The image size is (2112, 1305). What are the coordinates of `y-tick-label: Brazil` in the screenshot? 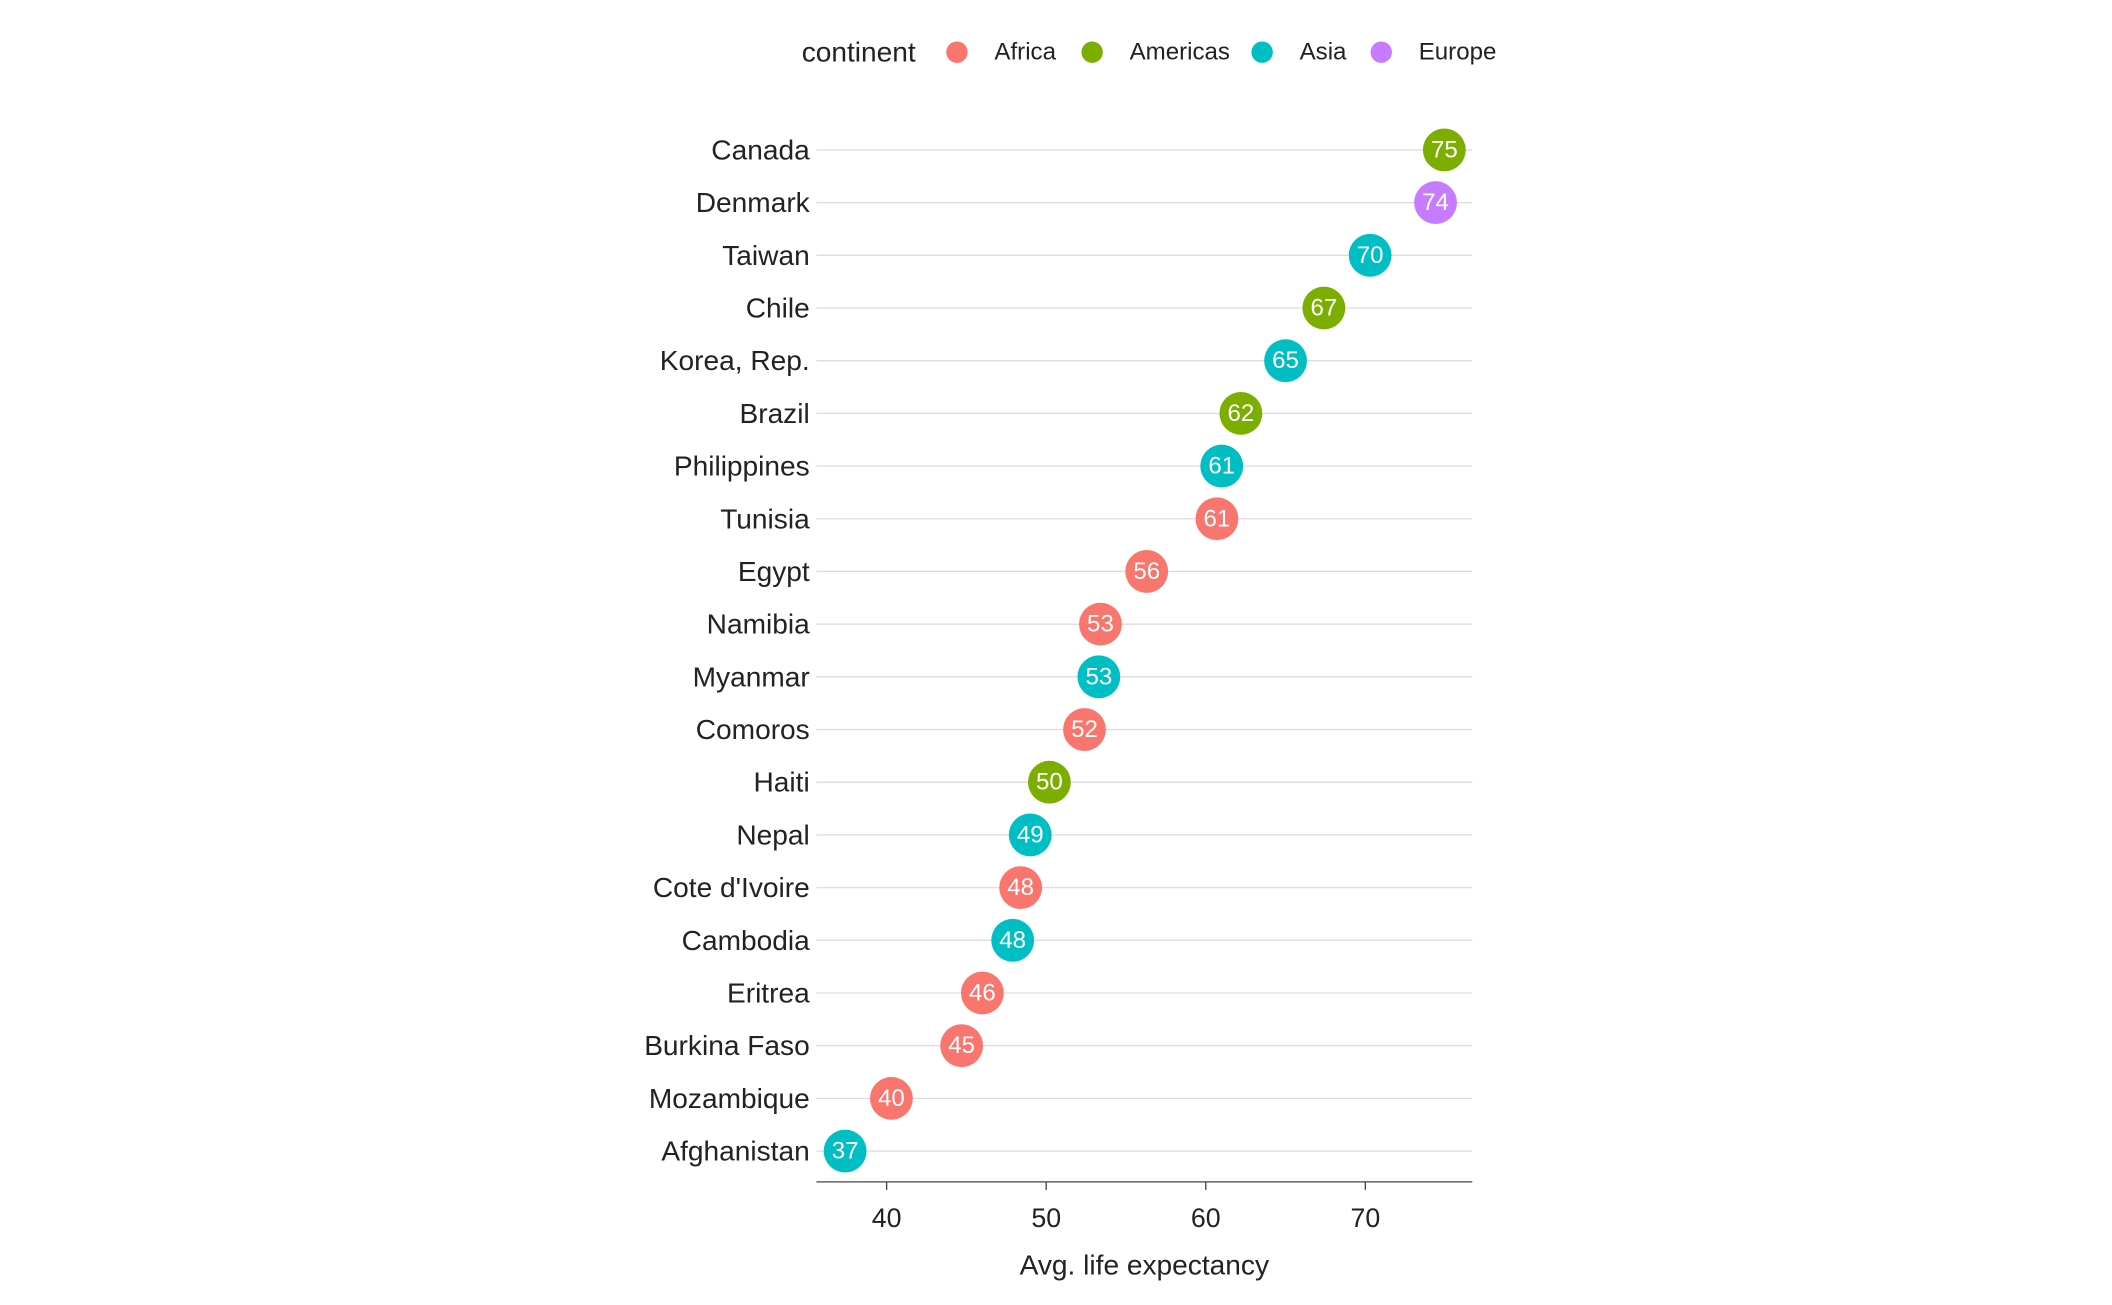 It's located at (774, 413).